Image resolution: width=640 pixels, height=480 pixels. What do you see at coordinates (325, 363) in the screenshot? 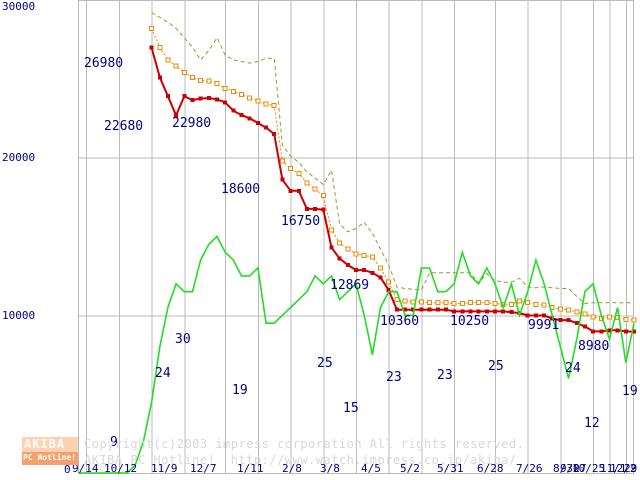
I see `count-value-label: 25` at bounding box center [325, 363].